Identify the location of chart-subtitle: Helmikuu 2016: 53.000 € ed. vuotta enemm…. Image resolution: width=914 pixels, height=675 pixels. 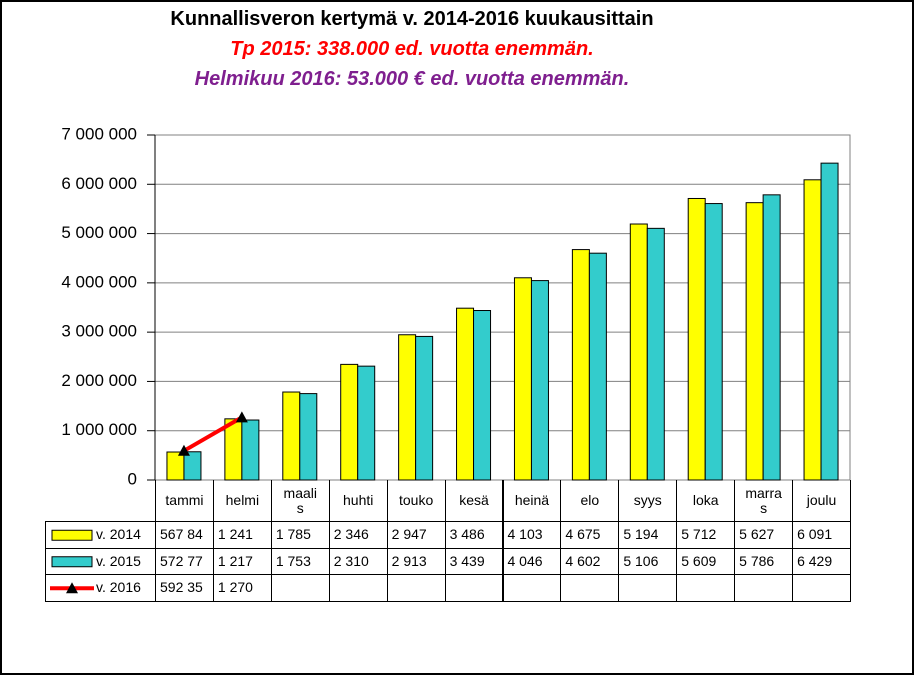
(412, 79).